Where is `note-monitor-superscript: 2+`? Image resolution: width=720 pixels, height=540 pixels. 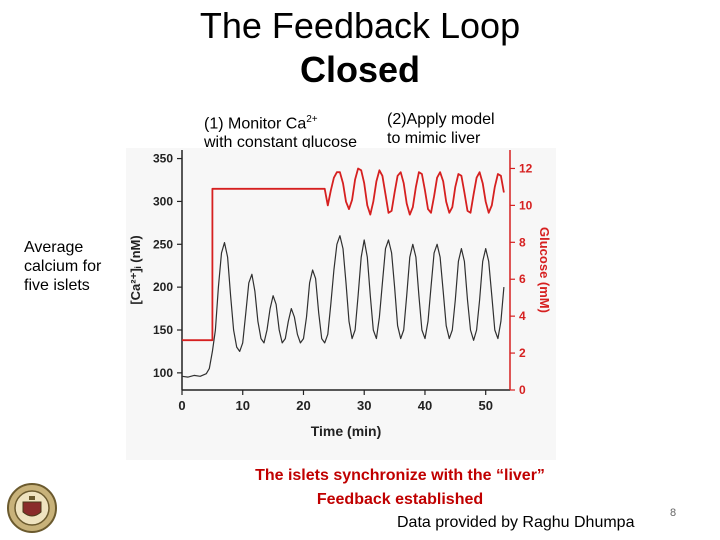
note-monitor-superscript: 2+ is located at coordinates (312, 119).